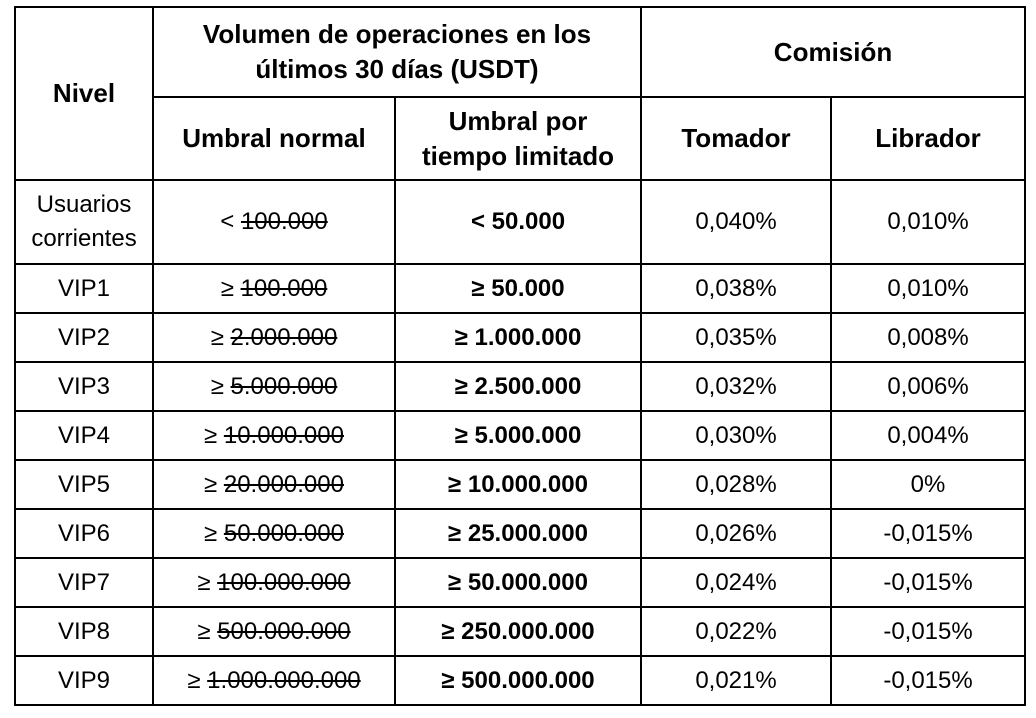 The image size is (1036, 718). I want to click on maker-fee-cell: 0%, so click(928, 484).